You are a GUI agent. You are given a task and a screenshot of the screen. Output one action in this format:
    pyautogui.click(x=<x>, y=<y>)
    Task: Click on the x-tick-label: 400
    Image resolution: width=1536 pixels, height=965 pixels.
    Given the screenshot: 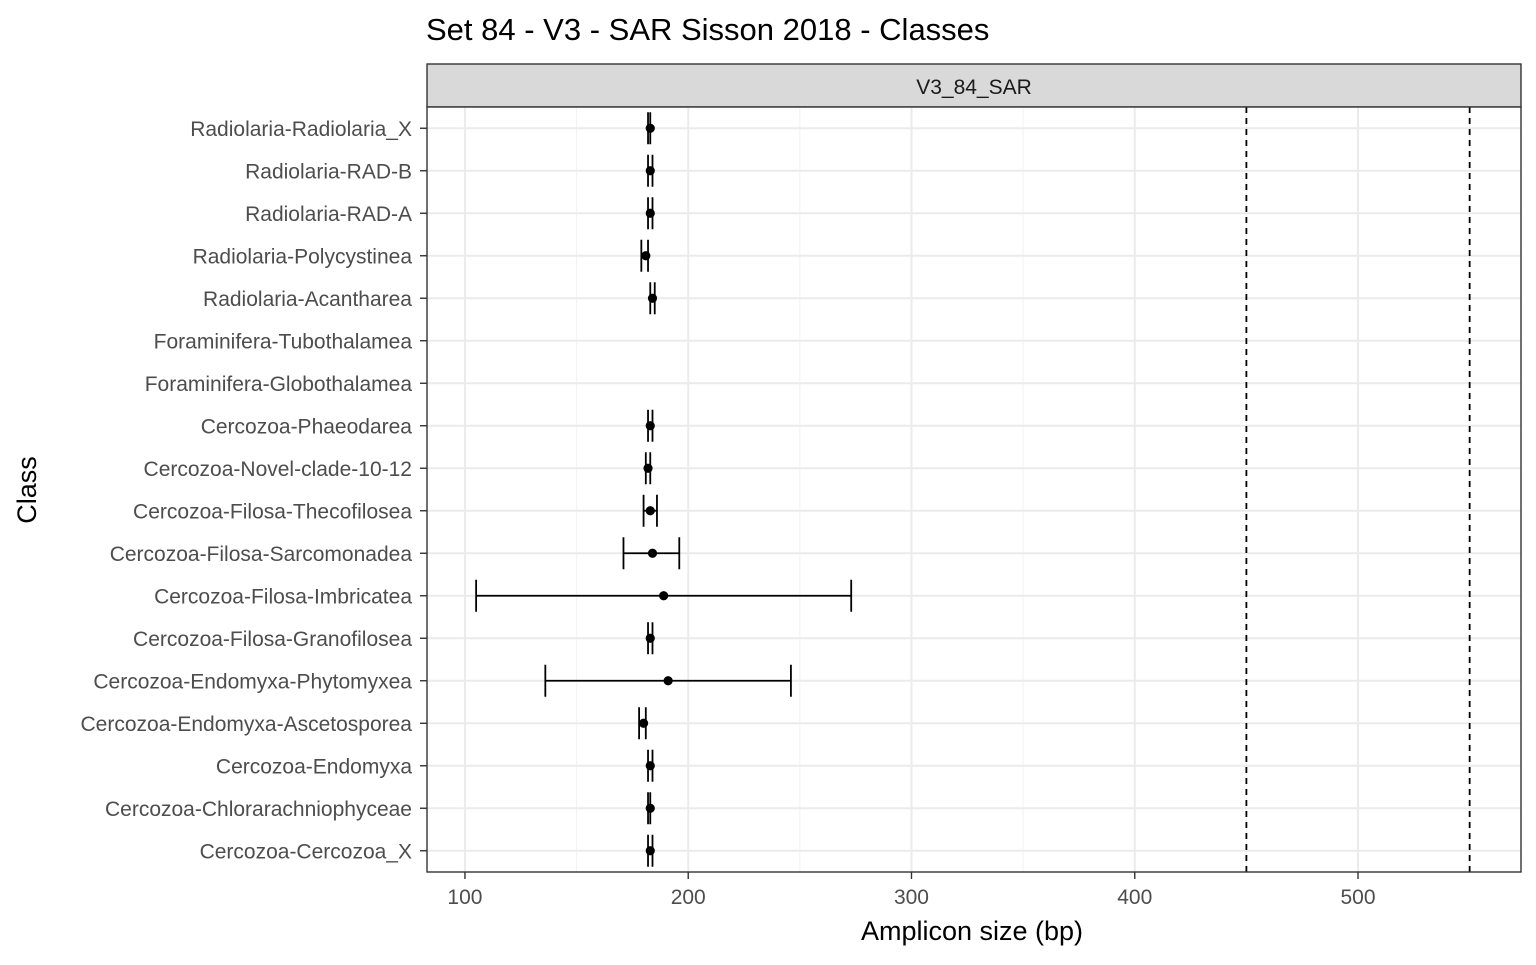 What is the action you would take?
    pyautogui.click(x=1134, y=897)
    